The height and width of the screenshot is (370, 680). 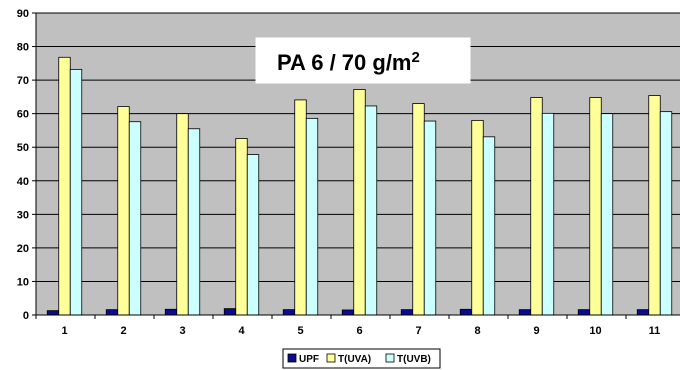 What do you see at coordinates (292, 358) in the screenshot?
I see `legend-swatch-upf` at bounding box center [292, 358].